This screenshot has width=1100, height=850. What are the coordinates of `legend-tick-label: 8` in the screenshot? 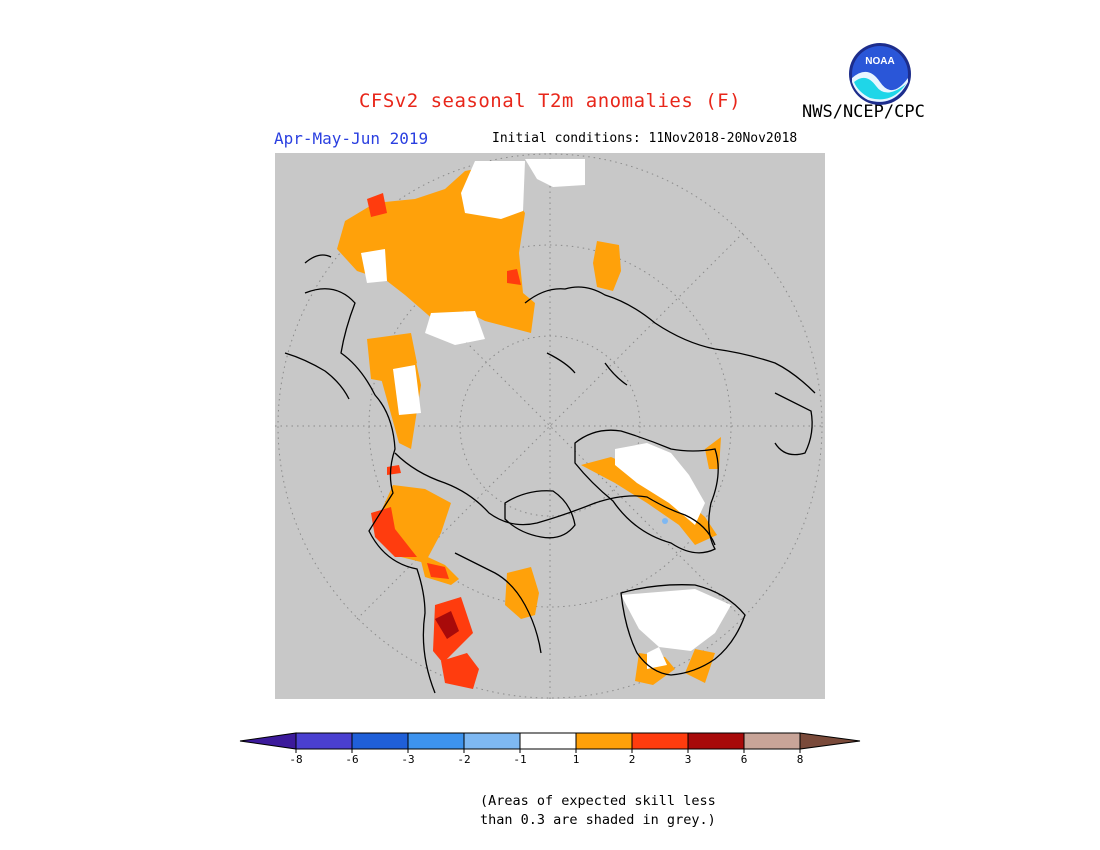 It's located at (800, 759).